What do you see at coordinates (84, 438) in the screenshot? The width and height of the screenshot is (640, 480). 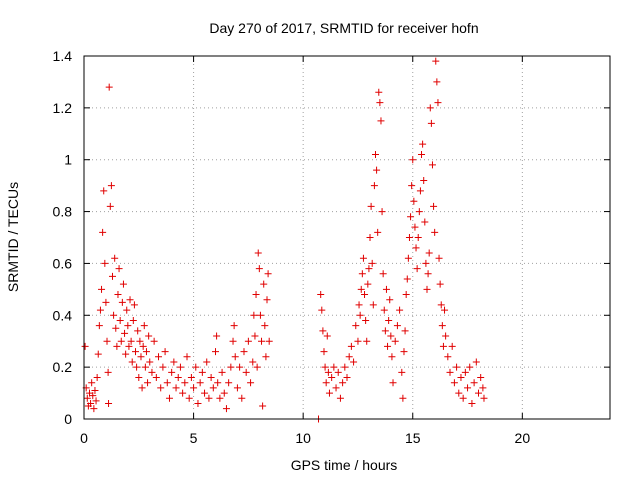 I see `x-tick-label: 0` at bounding box center [84, 438].